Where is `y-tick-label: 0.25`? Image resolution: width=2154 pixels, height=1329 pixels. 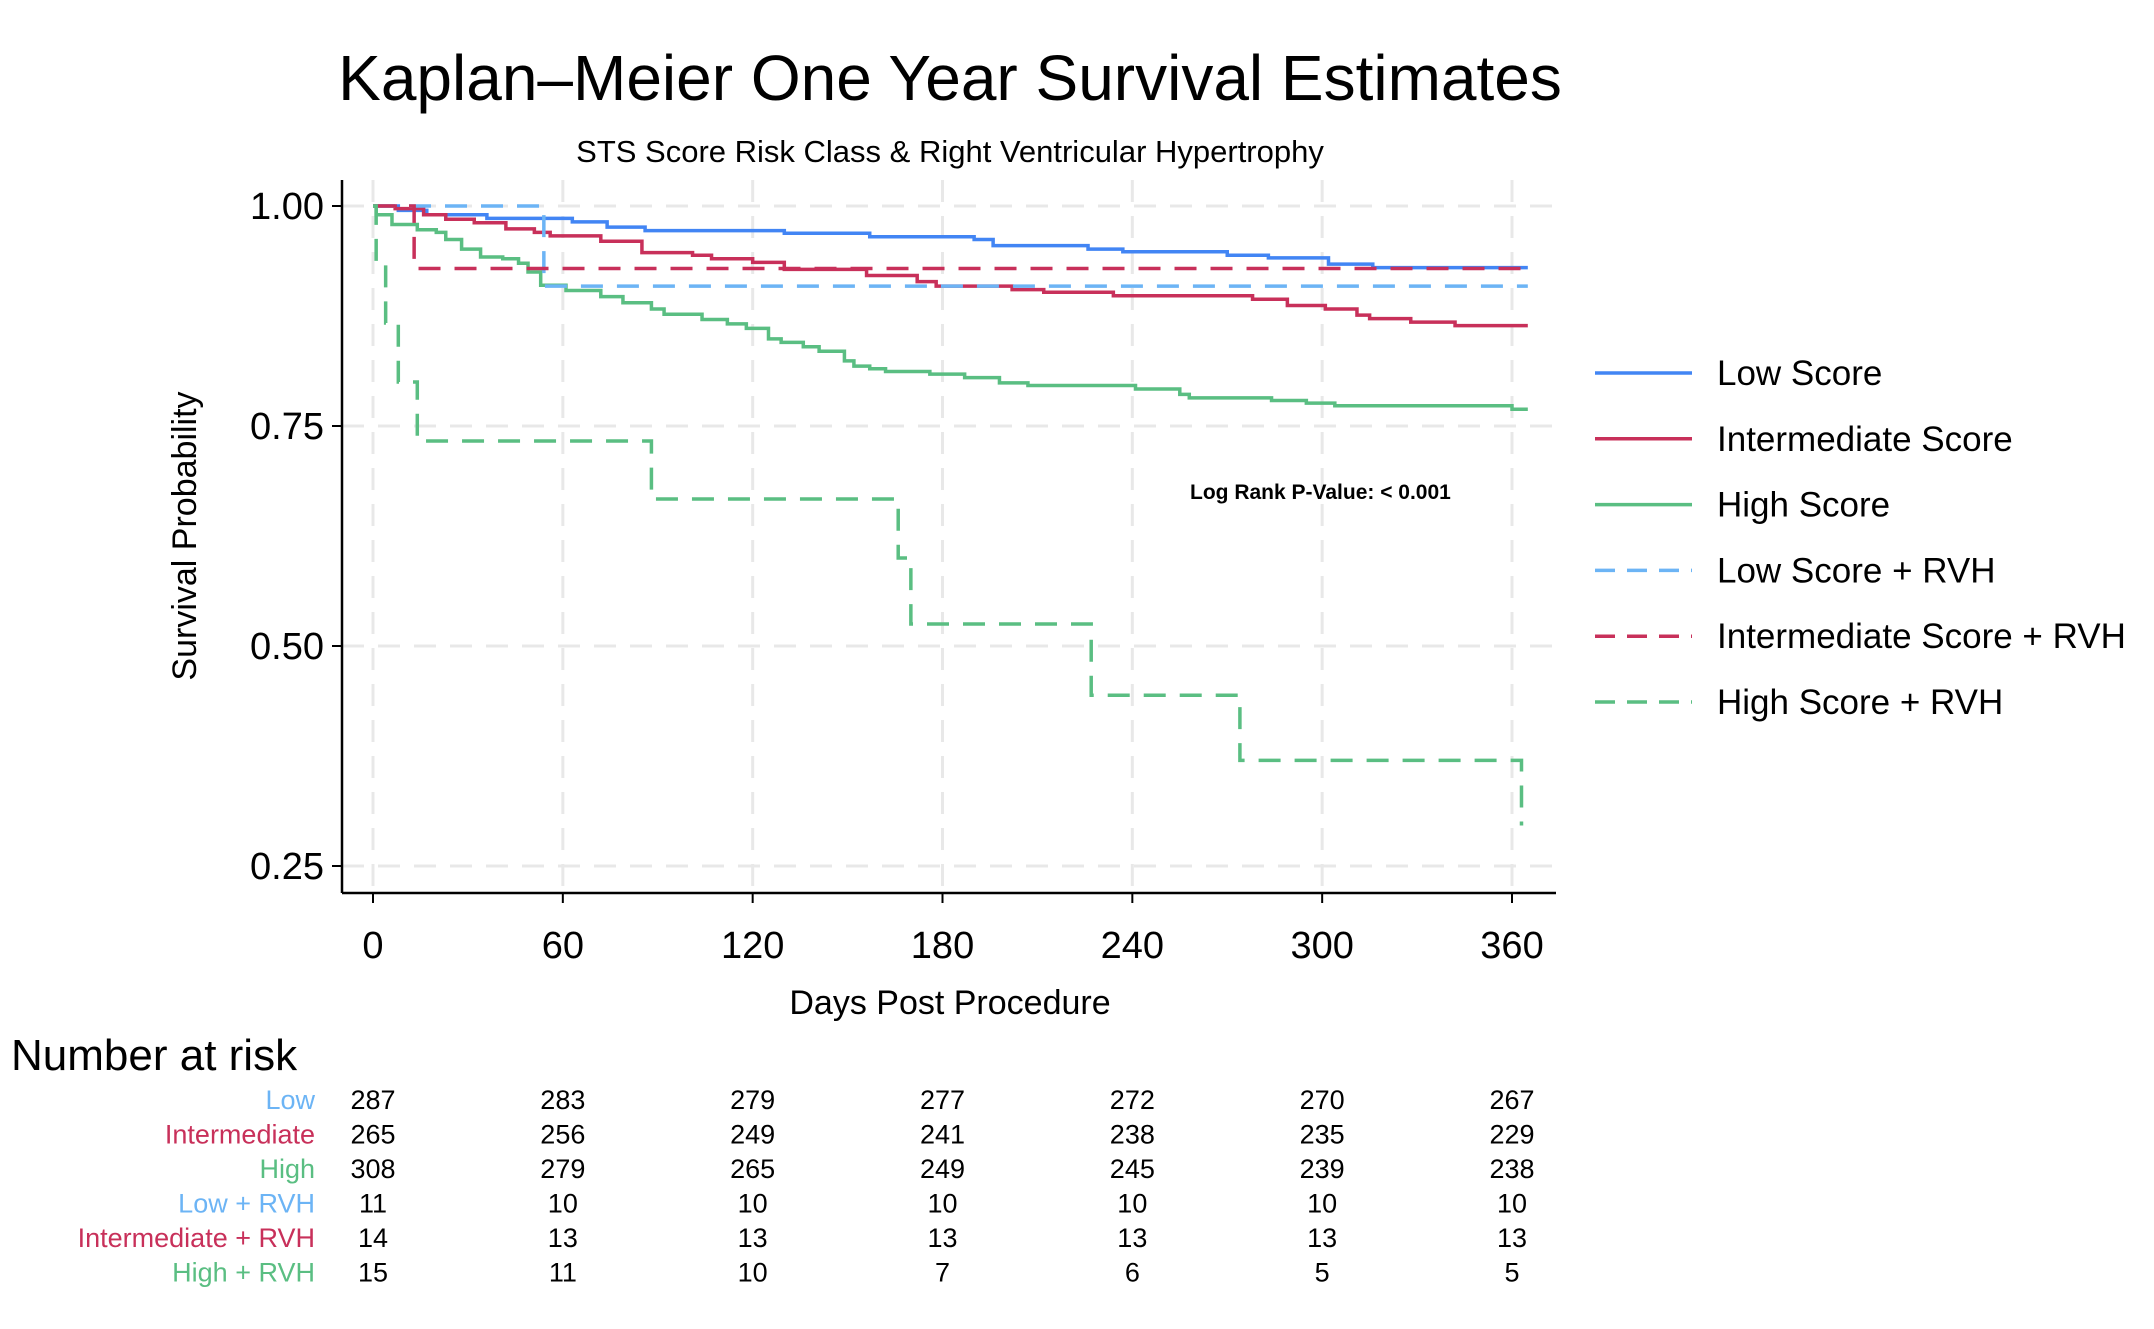 y-tick-label: 0.25 is located at coordinates (287, 867).